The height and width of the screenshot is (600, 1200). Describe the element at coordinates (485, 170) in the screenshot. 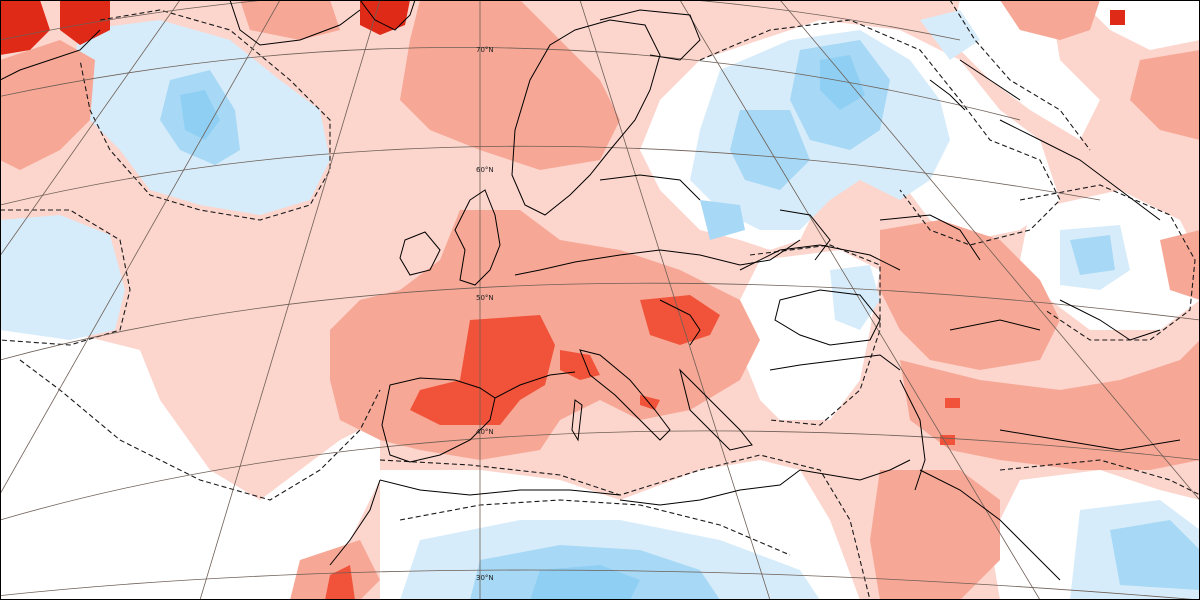

I see `lat-label-60n: 60°N` at that location.